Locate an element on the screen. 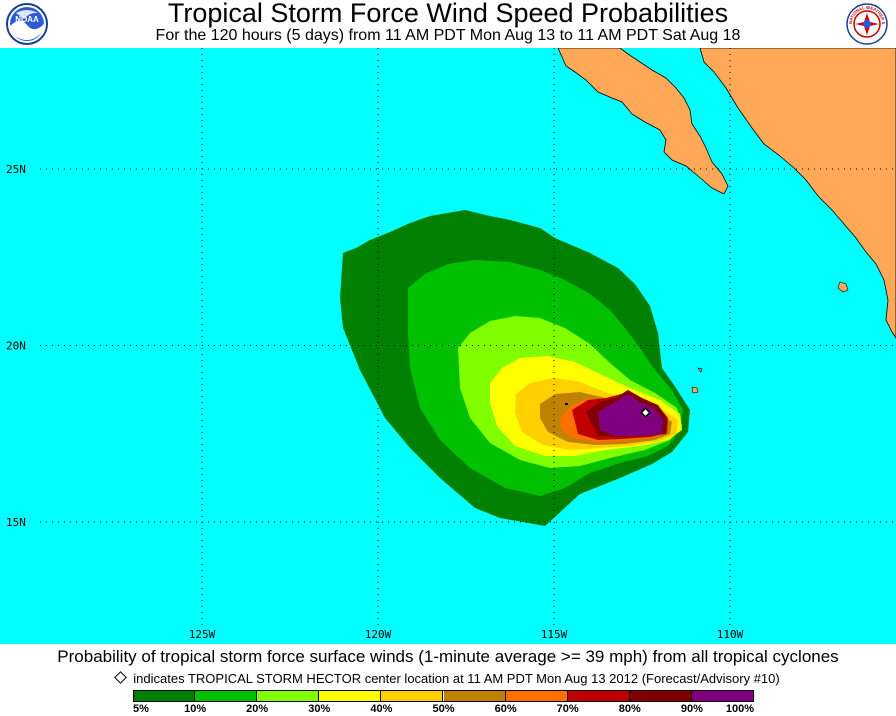  probability-color-scale-outline is located at coordinates (443, 696).